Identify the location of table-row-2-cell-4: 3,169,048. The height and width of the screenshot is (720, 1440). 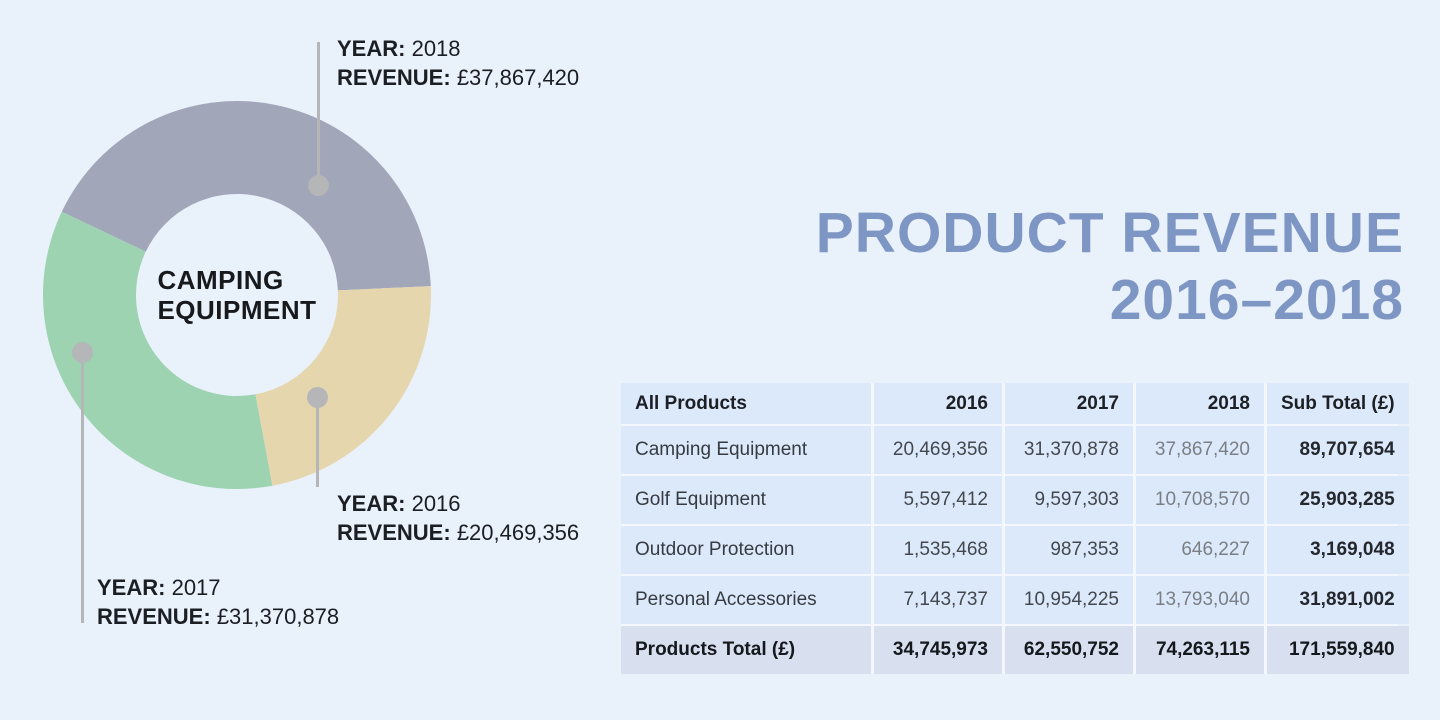
(1338, 550).